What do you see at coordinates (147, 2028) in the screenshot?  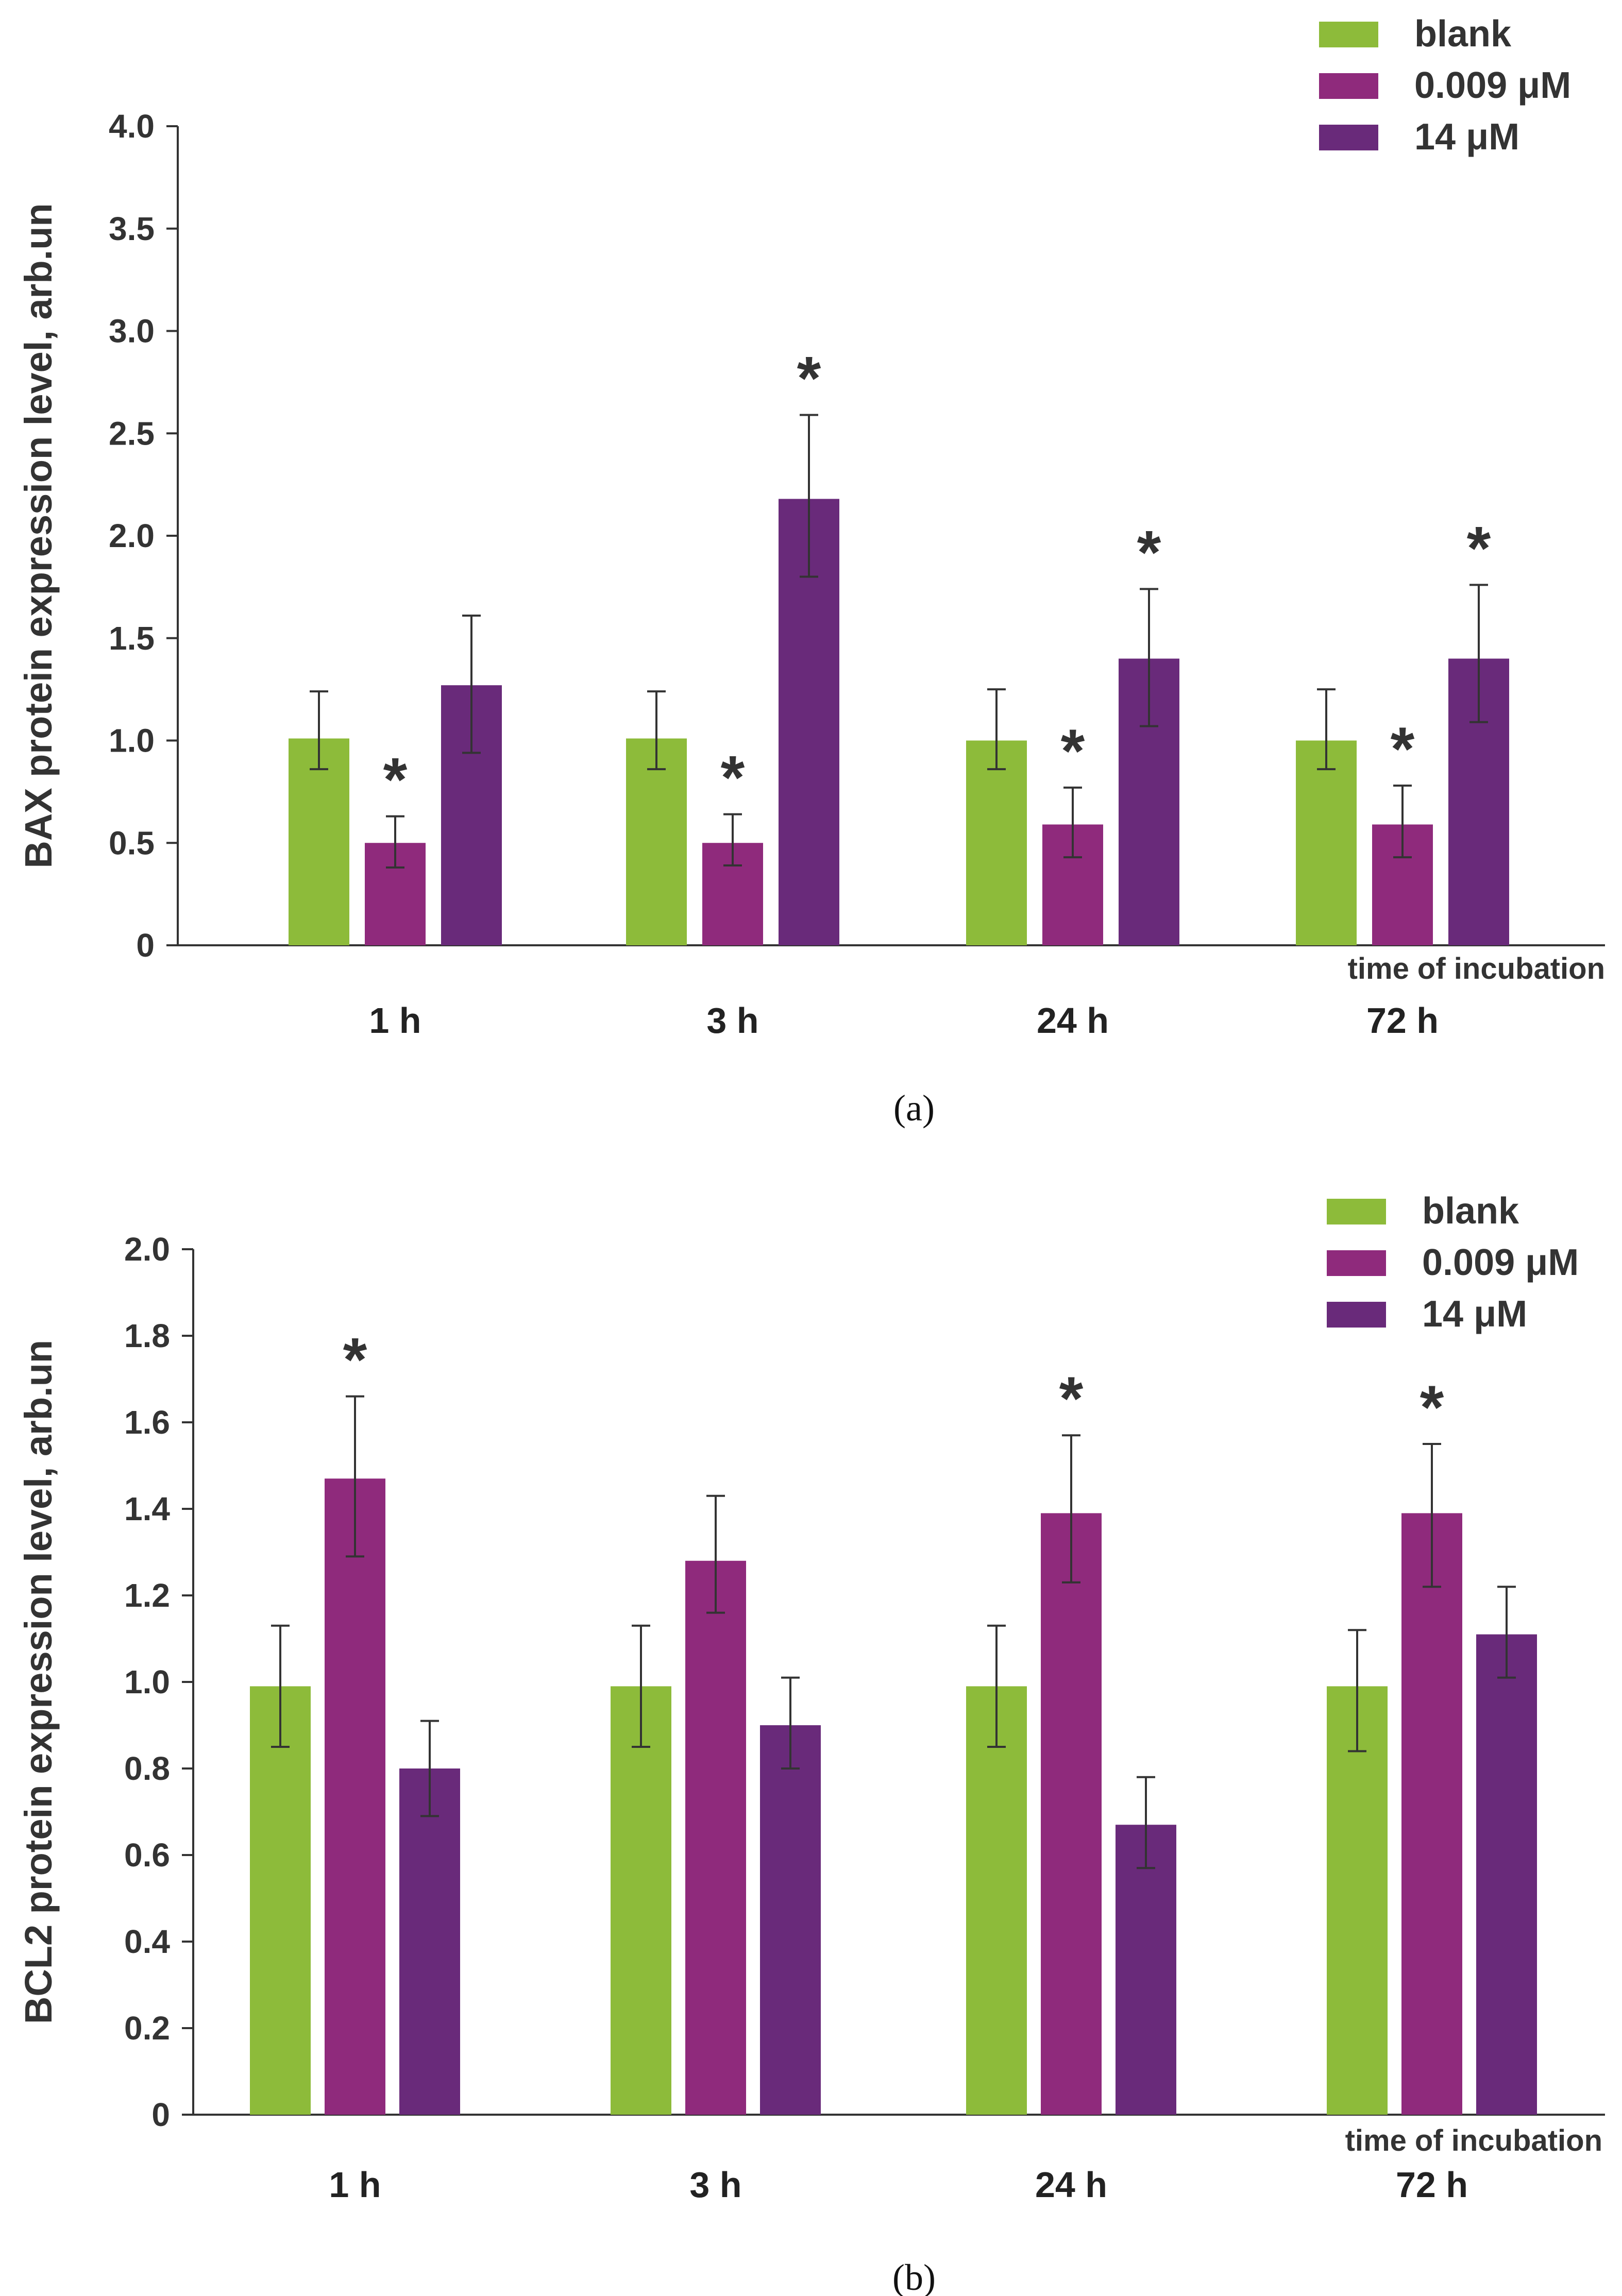 I see `y-tick-label: 0.2` at bounding box center [147, 2028].